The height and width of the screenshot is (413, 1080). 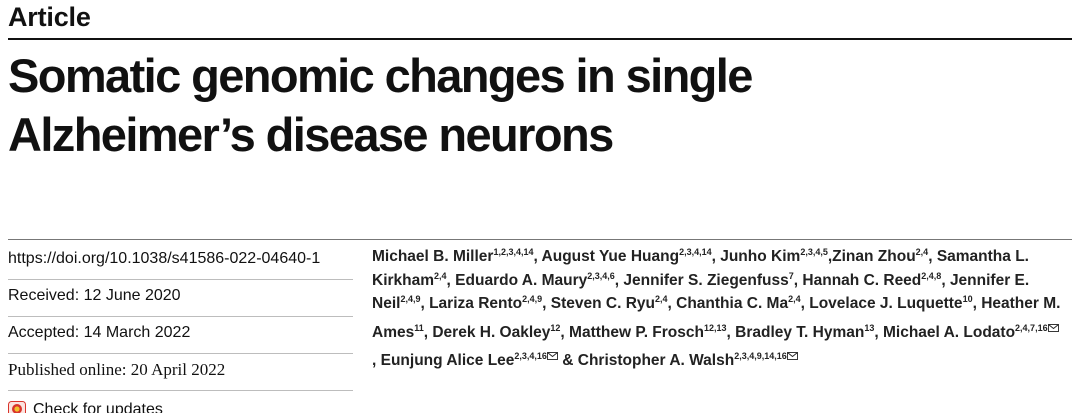 I want to click on author-affiliation: 2,4,7,16, so click(x=1031, y=327).